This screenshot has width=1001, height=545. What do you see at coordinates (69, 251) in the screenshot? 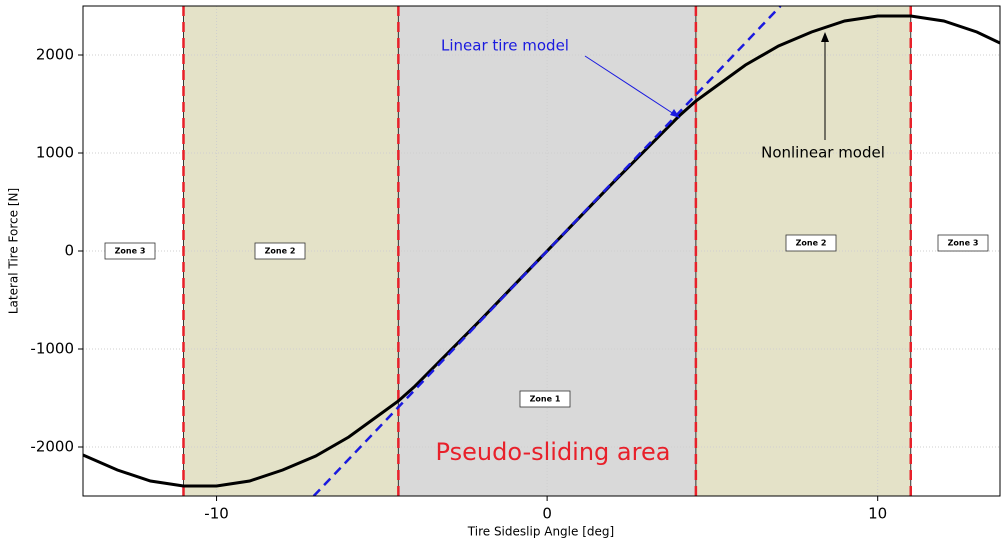
I see `y-tick-label: 0` at bounding box center [69, 251].